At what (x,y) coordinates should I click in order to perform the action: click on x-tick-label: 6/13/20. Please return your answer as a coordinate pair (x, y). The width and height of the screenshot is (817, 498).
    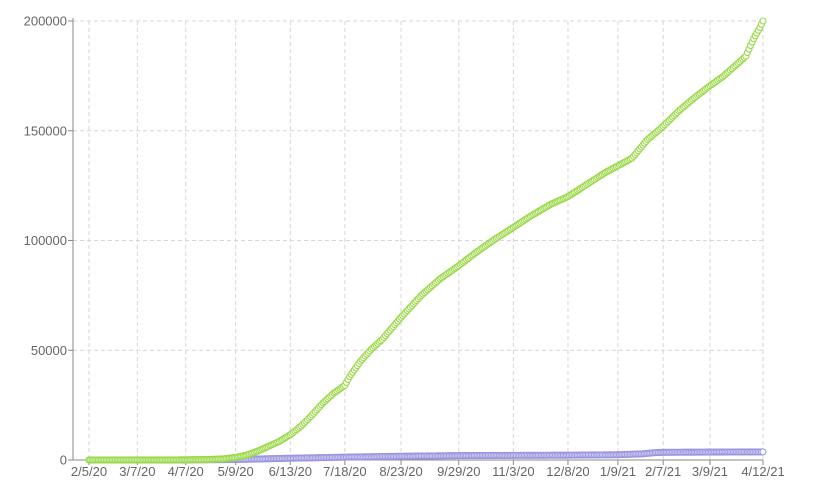
    Looking at the image, I should click on (290, 471).